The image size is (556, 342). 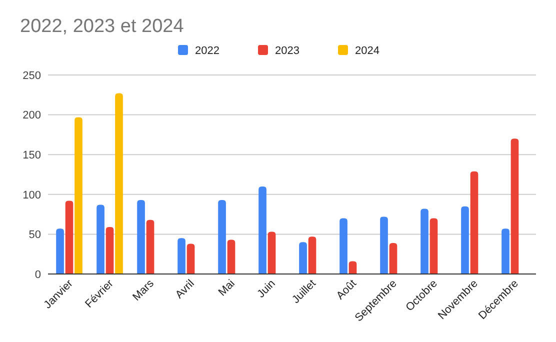 What do you see at coordinates (287, 51) in the screenshot?
I see `legend-label: 2023` at bounding box center [287, 51].